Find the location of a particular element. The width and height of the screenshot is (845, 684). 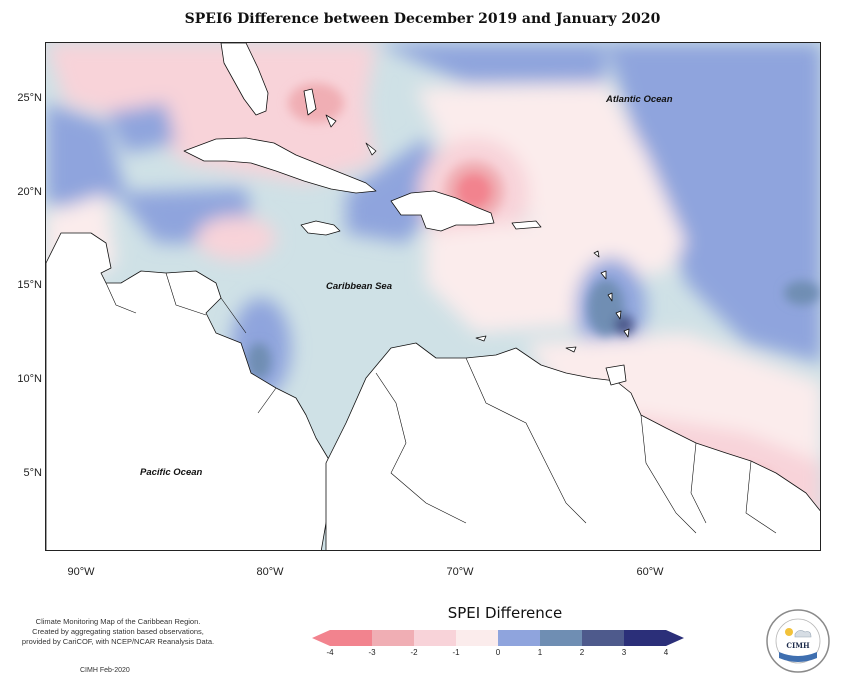

logo-sun is located at coordinates (789, 632).